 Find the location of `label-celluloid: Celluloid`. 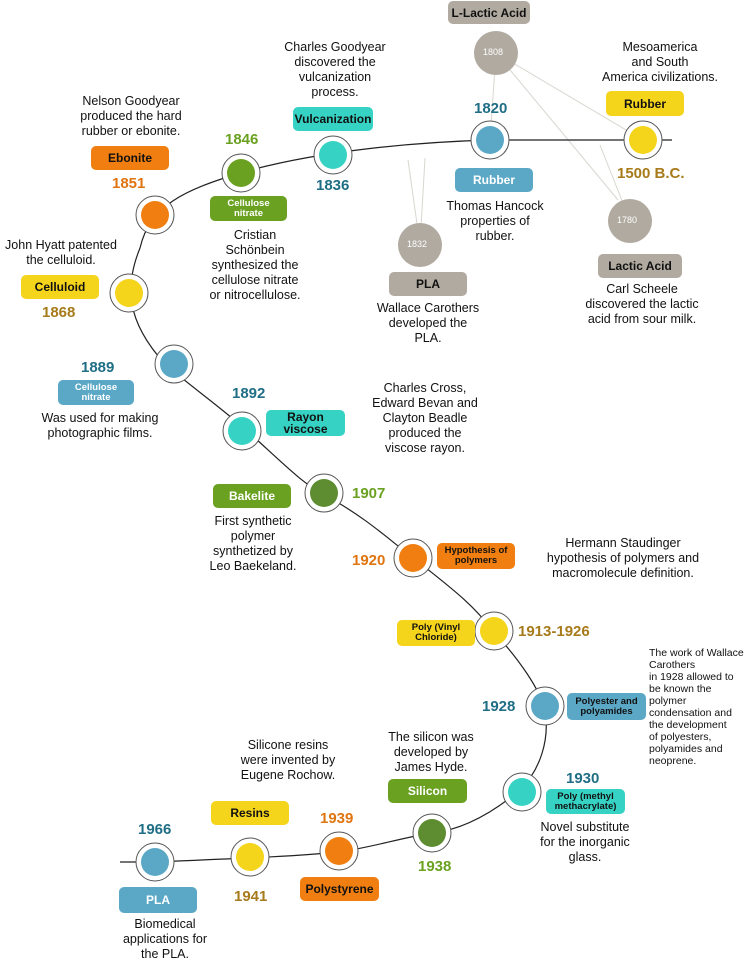

label-celluloid: Celluloid is located at coordinates (60, 287).